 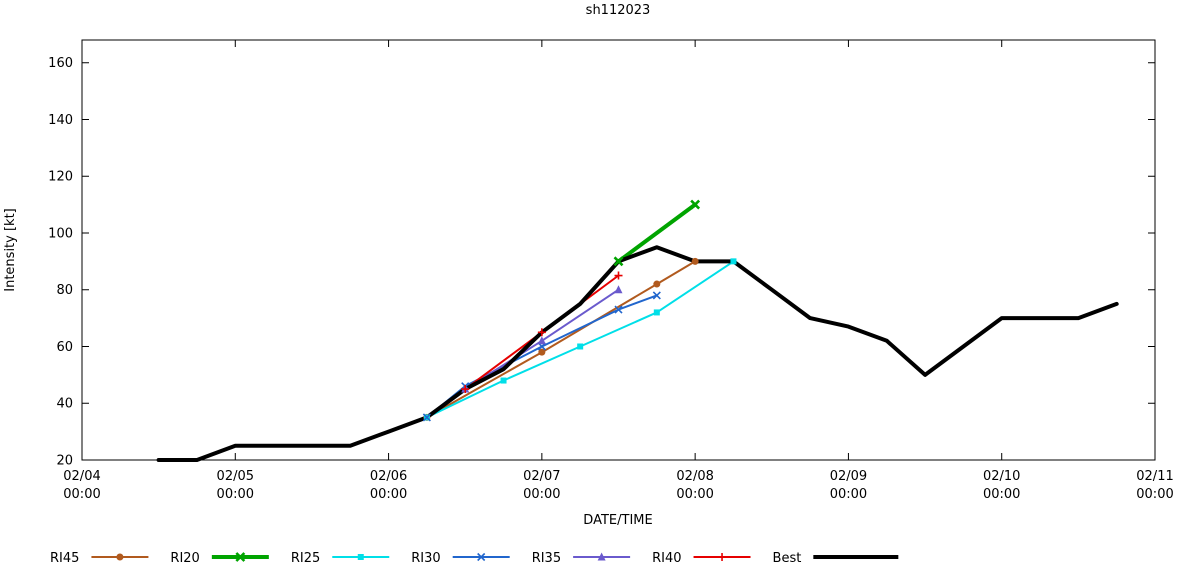 I want to click on legend-label: RI40, so click(x=666, y=558).